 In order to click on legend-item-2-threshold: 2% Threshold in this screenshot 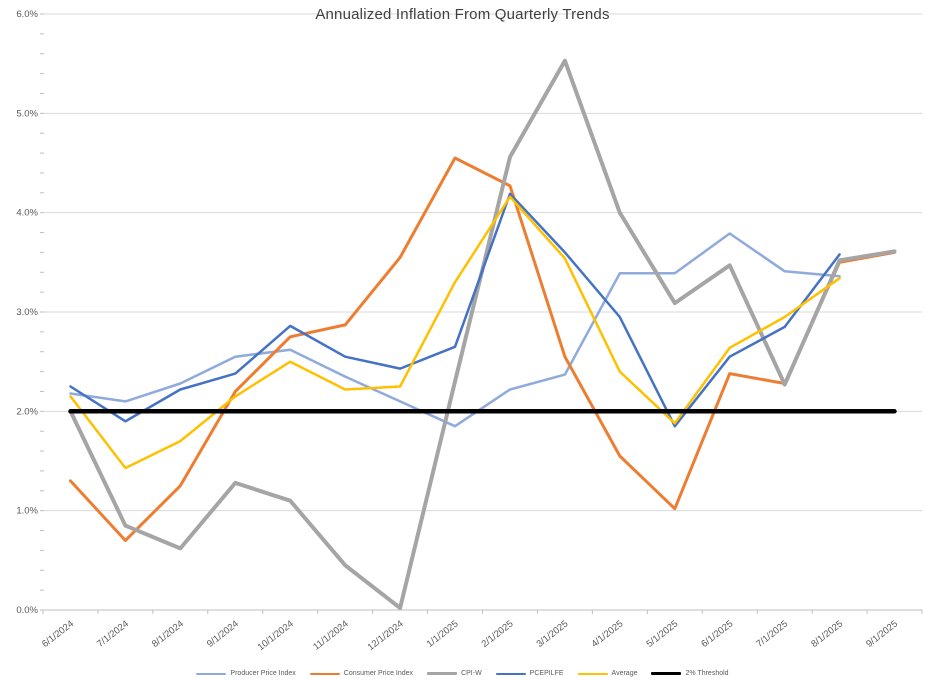, I will do `click(690, 673)`.